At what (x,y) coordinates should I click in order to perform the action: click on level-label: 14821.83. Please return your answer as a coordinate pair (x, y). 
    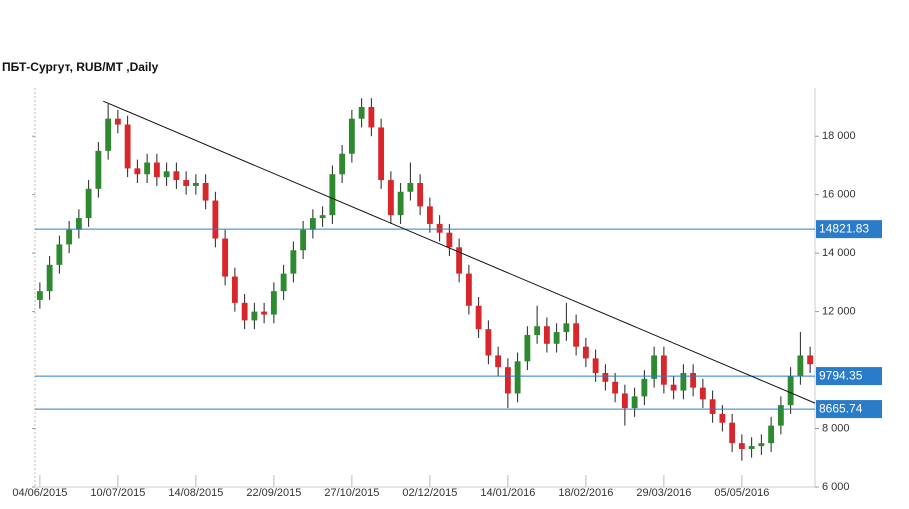
    Looking at the image, I should click on (844, 228).